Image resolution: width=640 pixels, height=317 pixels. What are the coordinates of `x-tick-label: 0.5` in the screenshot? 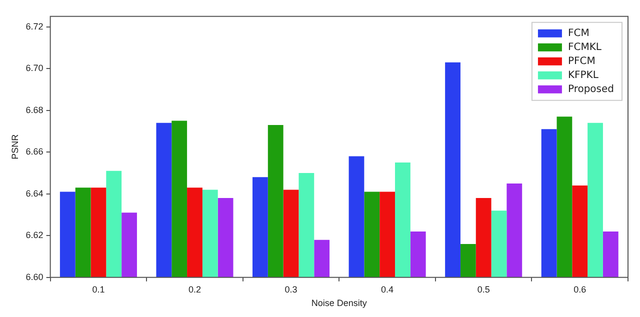 It's located at (483, 289).